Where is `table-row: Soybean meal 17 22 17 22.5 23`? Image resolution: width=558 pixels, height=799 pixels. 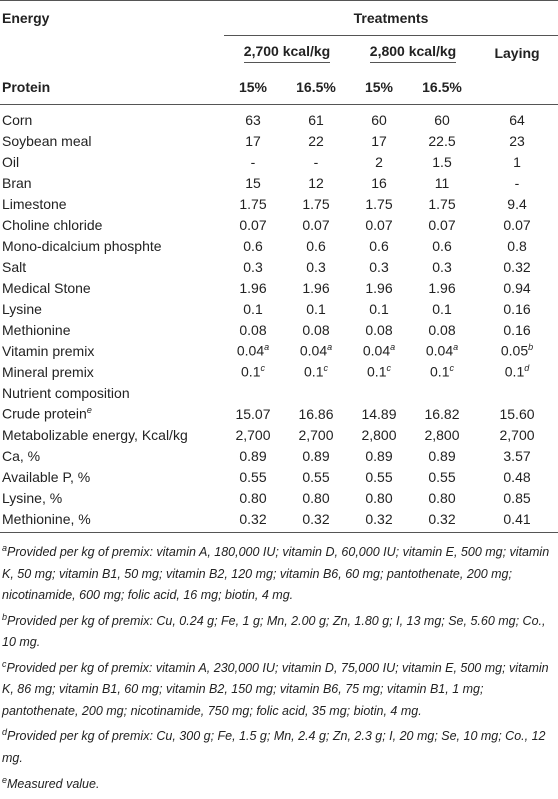 table-row: Soybean meal 17 22 17 22.5 23 is located at coordinates (279, 140).